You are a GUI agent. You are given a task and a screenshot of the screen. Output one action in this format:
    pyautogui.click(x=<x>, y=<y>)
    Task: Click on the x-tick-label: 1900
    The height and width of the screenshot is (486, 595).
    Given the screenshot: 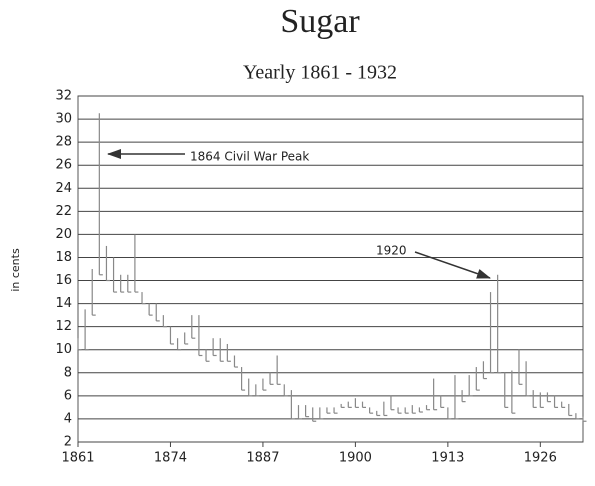 What is the action you would take?
    pyautogui.click(x=355, y=458)
    